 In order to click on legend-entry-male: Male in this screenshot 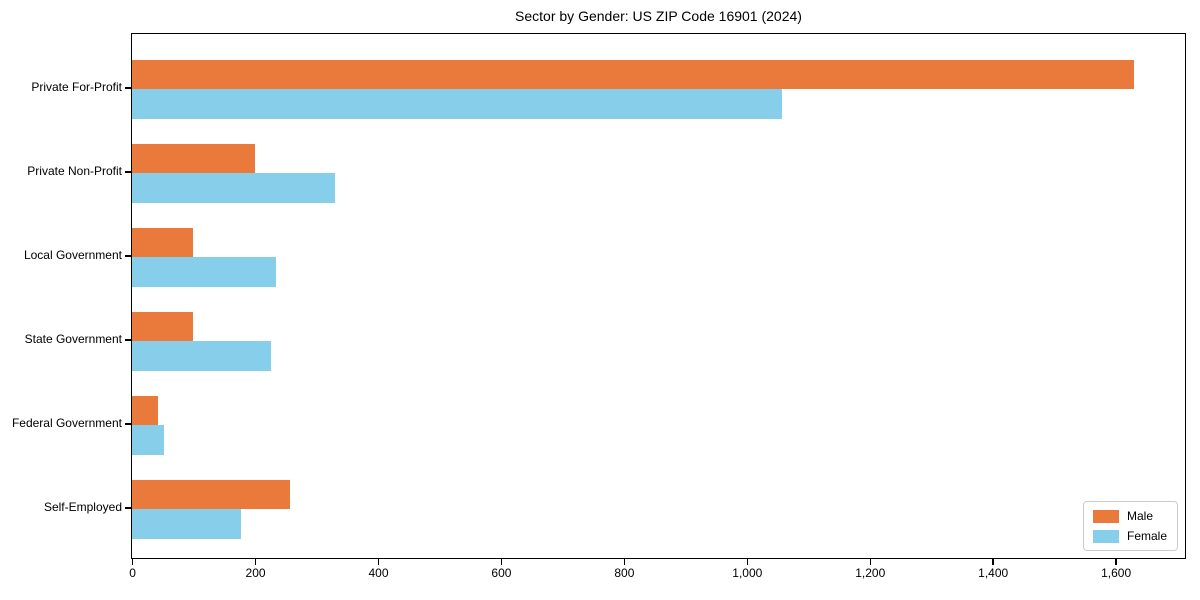, I will do `click(1129, 516)`.